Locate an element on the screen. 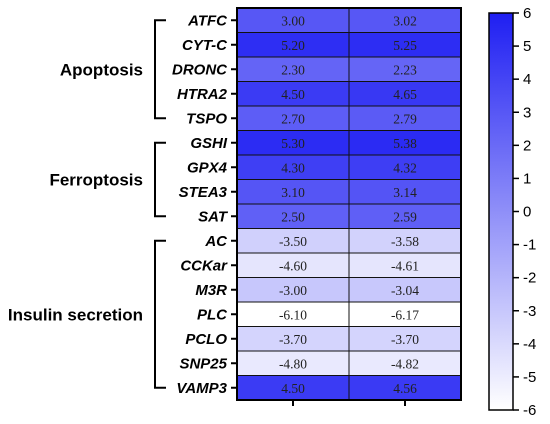 The height and width of the screenshot is (424, 550). cell-value-label: -3.00 is located at coordinates (293, 290).